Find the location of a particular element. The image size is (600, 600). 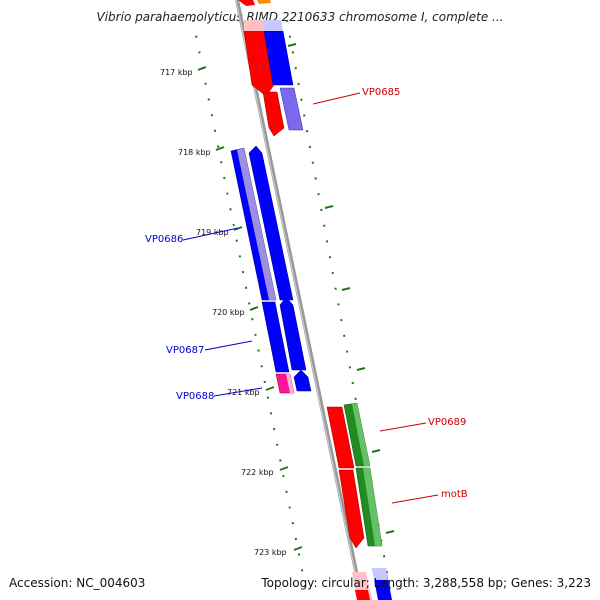

kbp-label-718: 718 kbp is located at coordinates (194, 152).